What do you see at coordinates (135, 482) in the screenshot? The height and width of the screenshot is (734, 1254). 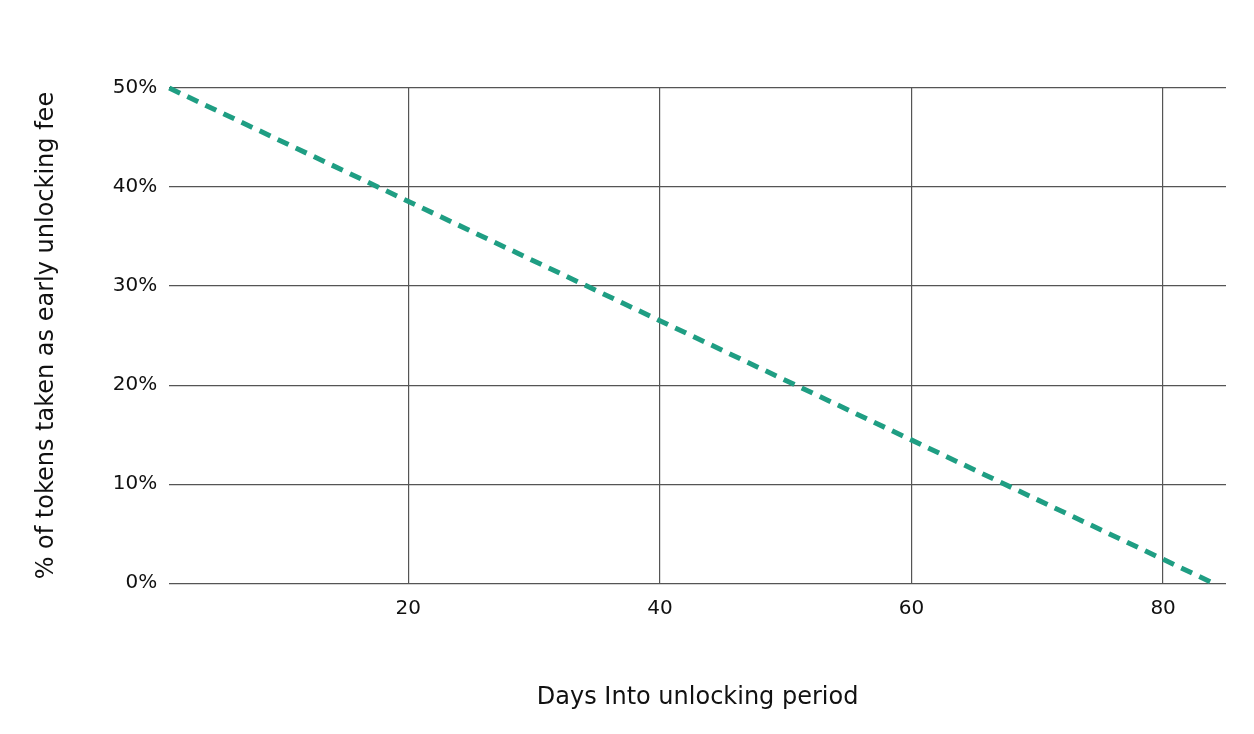 I see `y-tick-label: 10%` at bounding box center [135, 482].